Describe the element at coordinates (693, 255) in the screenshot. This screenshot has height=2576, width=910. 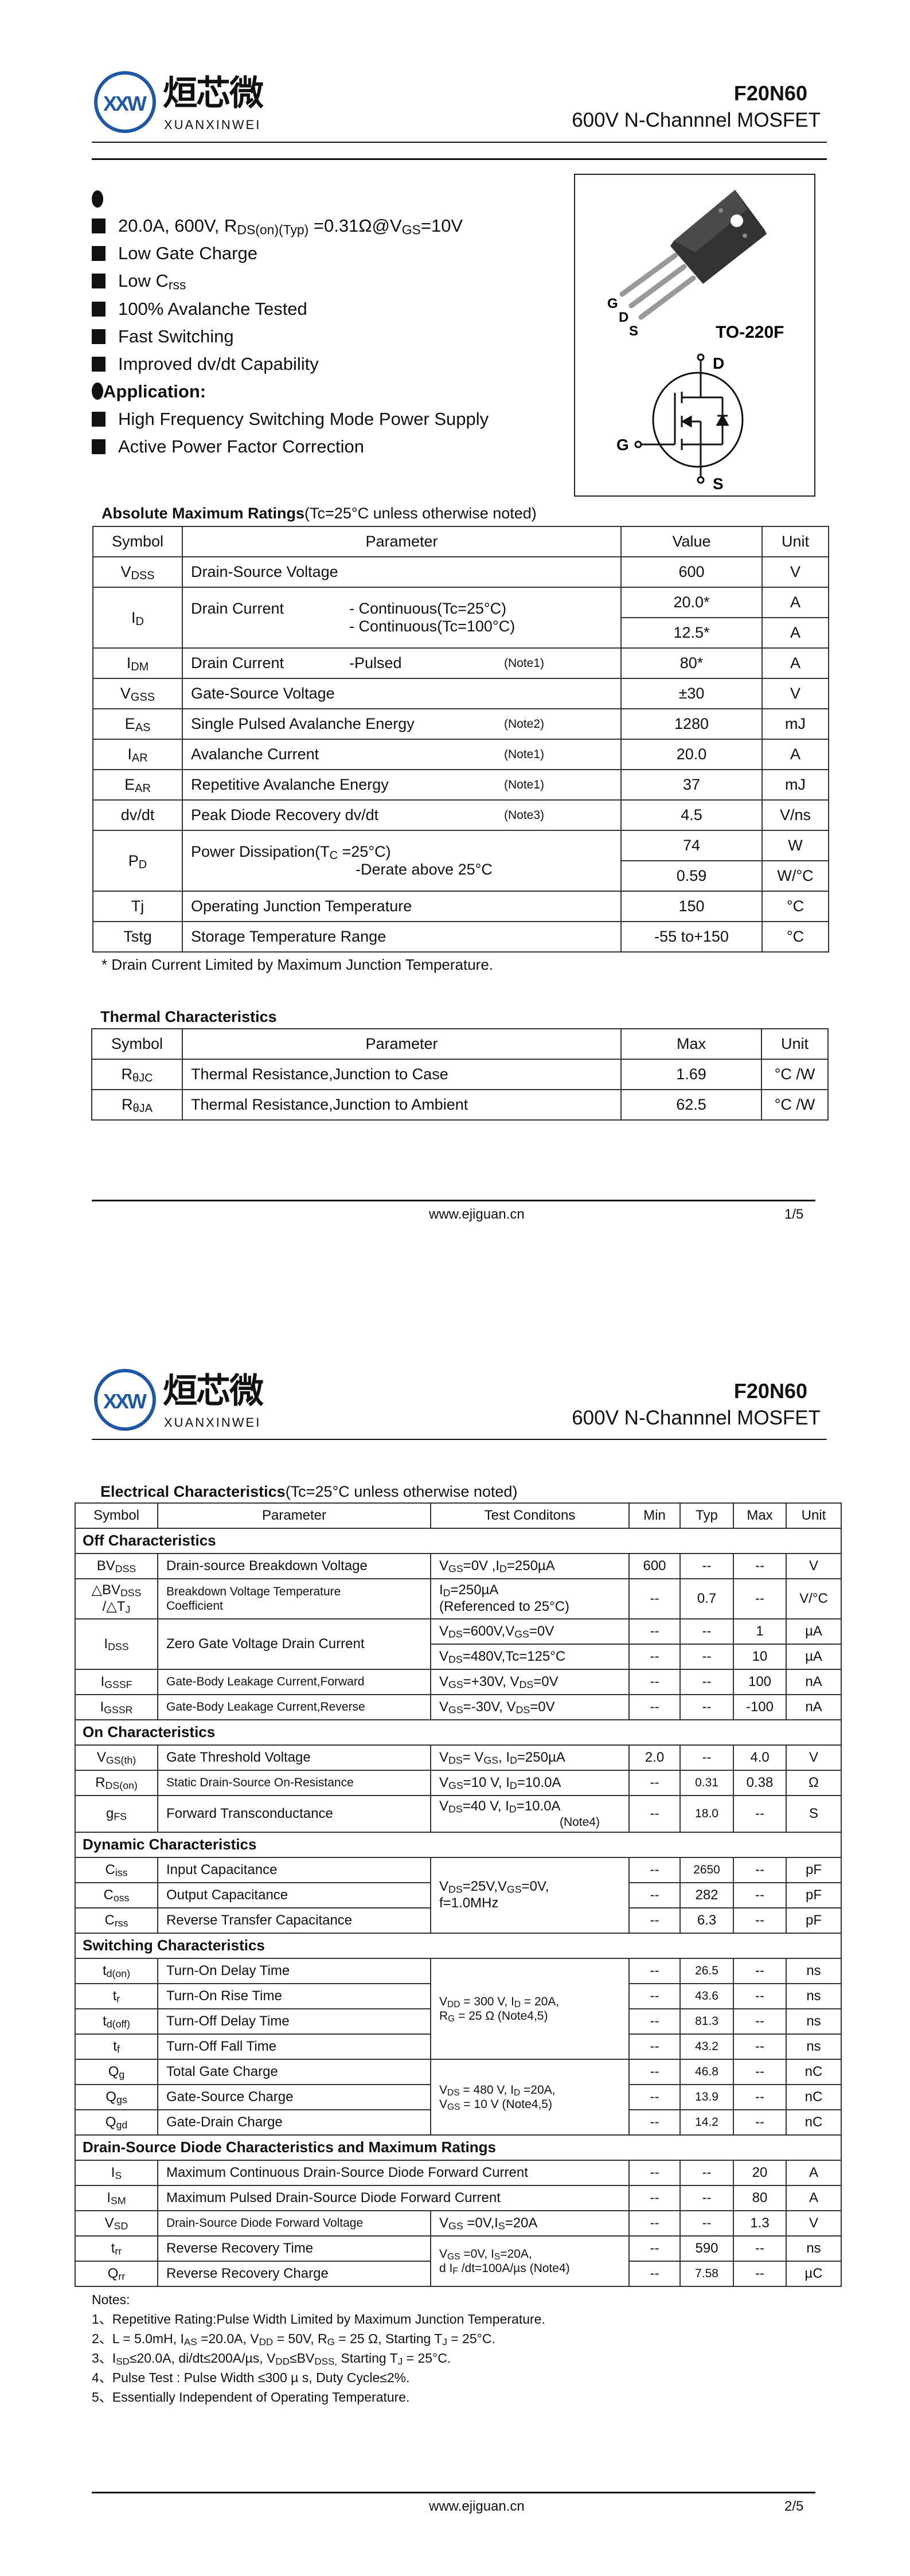
I see `to220f-package-icon` at that location.